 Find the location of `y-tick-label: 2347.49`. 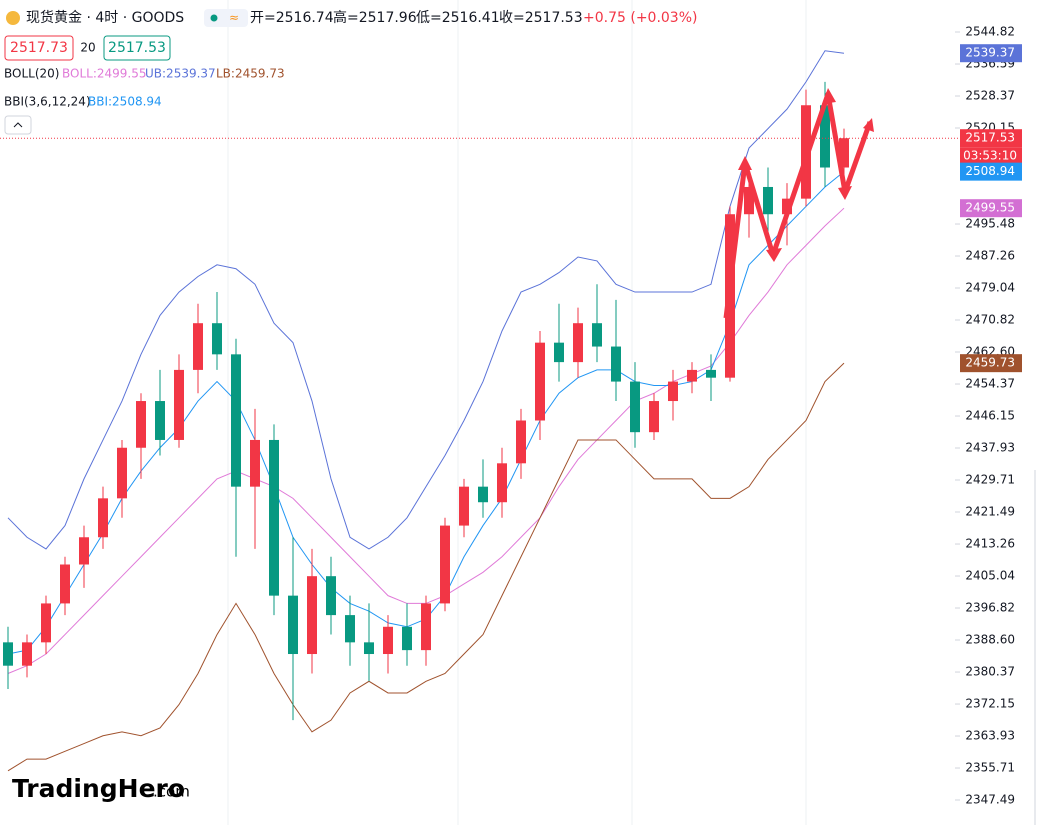

y-tick-label: 2347.49 is located at coordinates (990, 800).